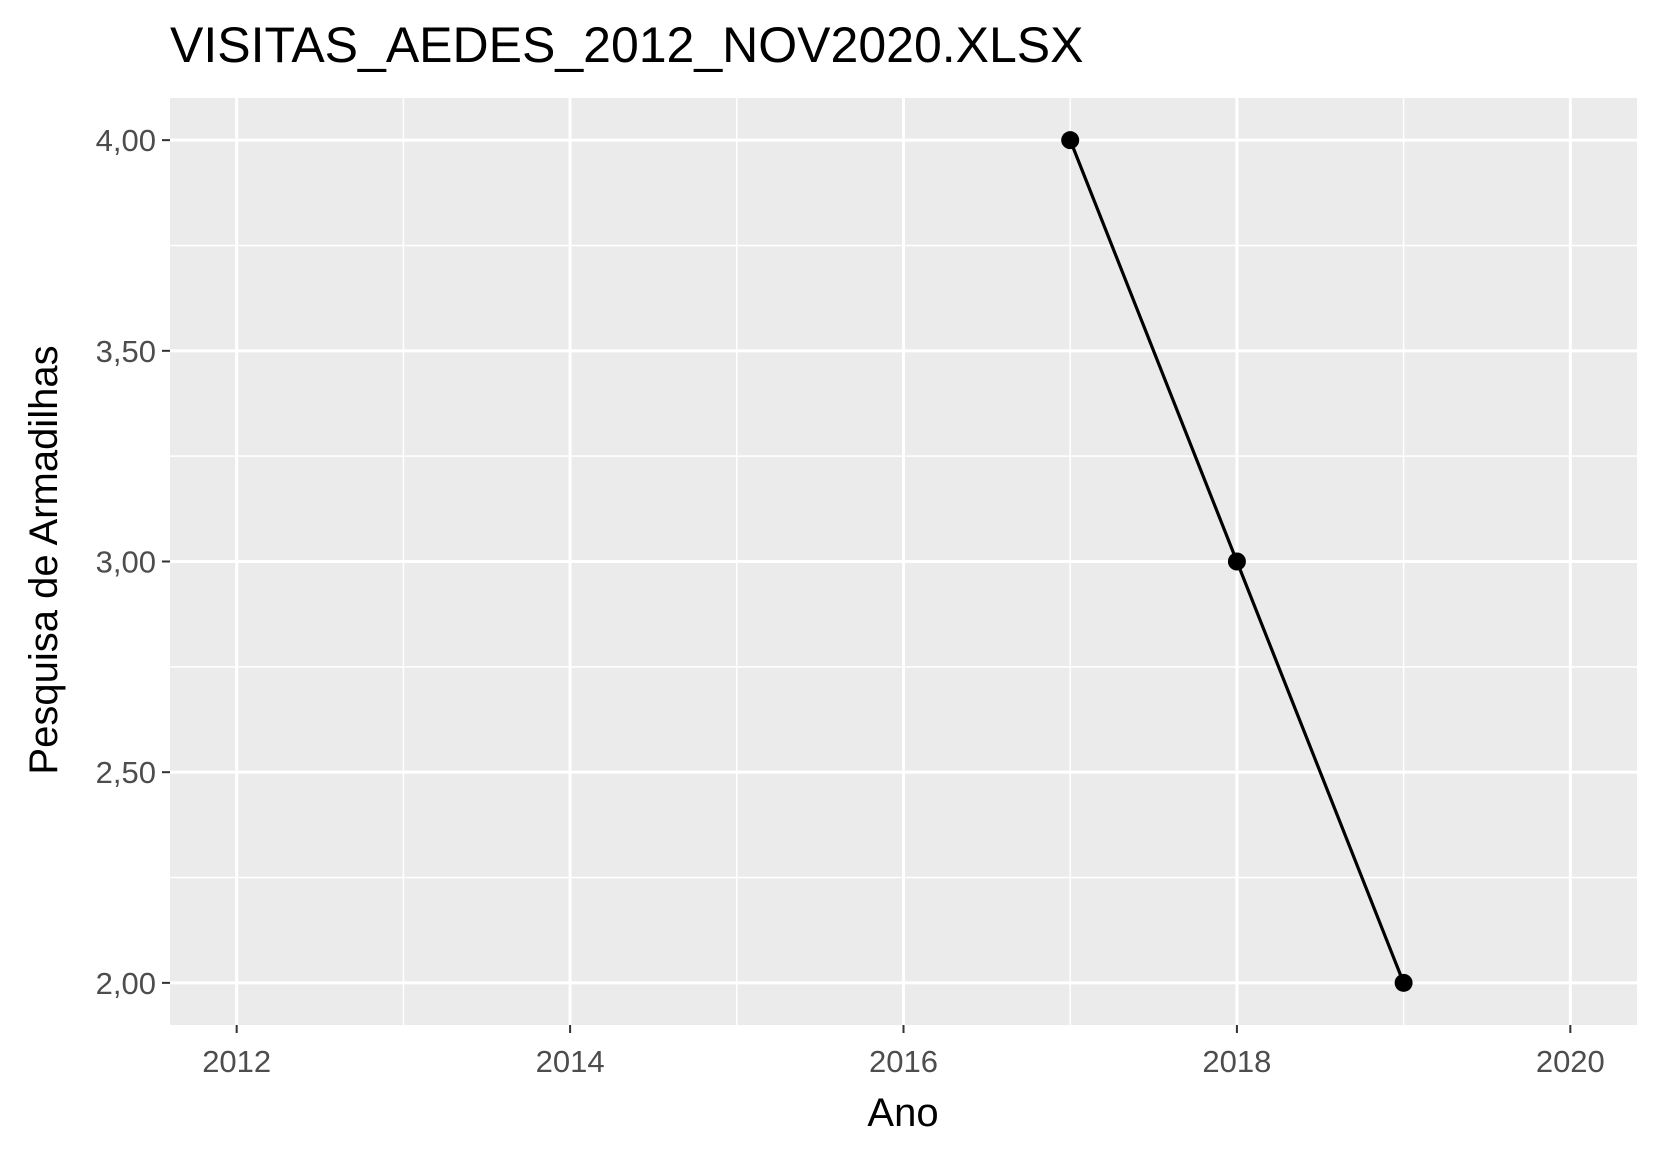 This screenshot has height=1161, width=1653. What do you see at coordinates (44, 559) in the screenshot?
I see `y-axis-title: Pesquisa de Armadilhas` at bounding box center [44, 559].